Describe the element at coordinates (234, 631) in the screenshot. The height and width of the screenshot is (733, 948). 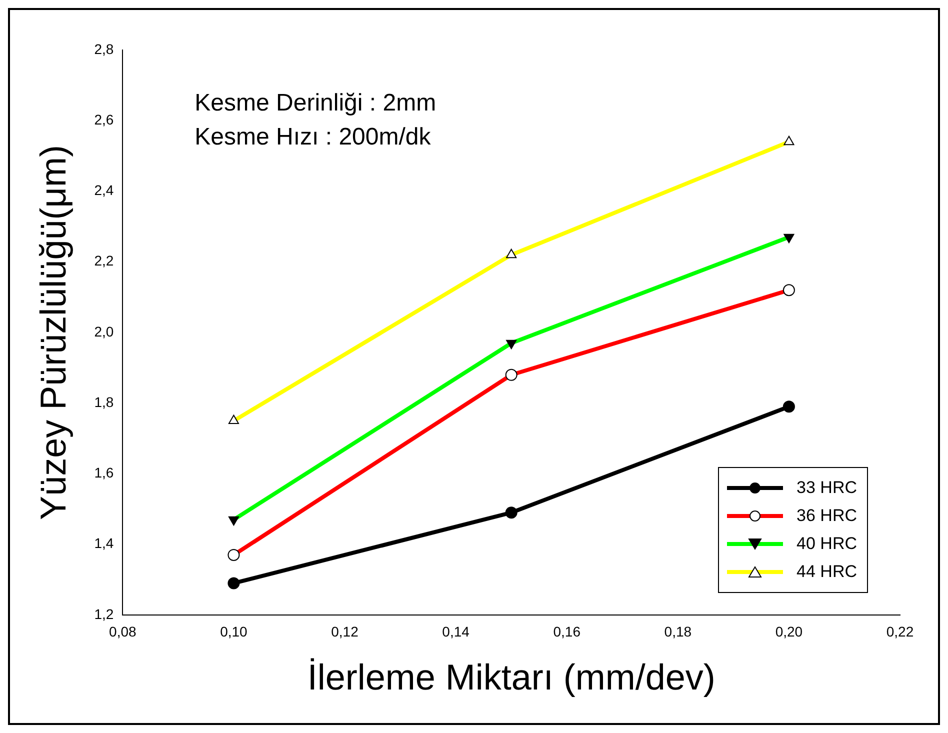
I see `x-tick-label: 0,10` at that location.